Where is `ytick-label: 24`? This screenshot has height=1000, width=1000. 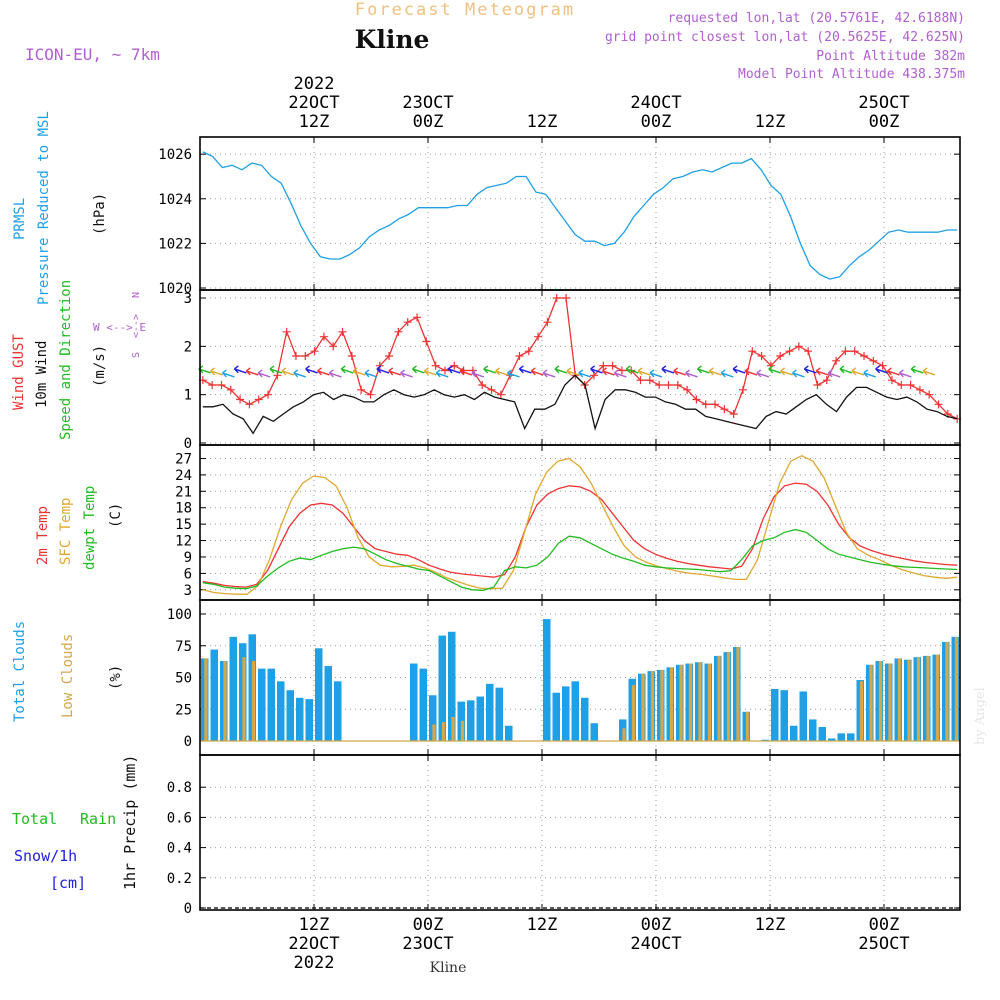
ytick-label: 24 is located at coordinates (183, 476).